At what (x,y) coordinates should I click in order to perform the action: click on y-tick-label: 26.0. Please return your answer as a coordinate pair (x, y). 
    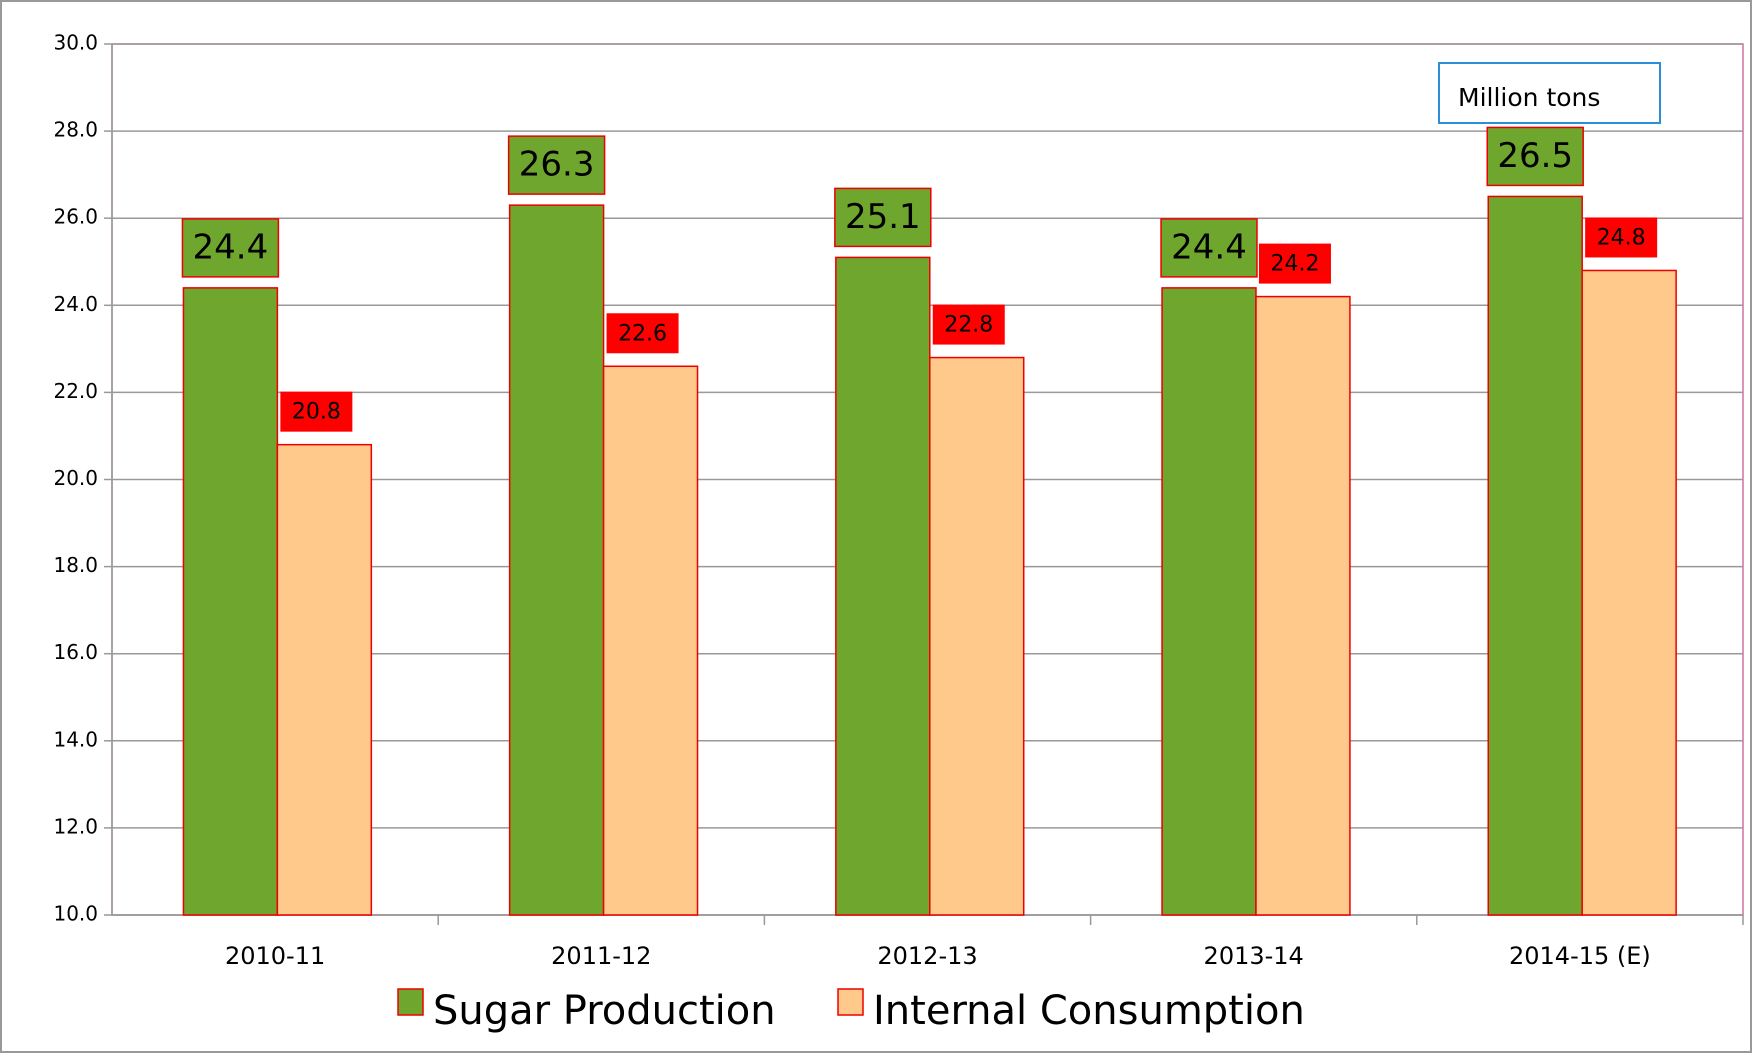
    Looking at the image, I should click on (75, 217).